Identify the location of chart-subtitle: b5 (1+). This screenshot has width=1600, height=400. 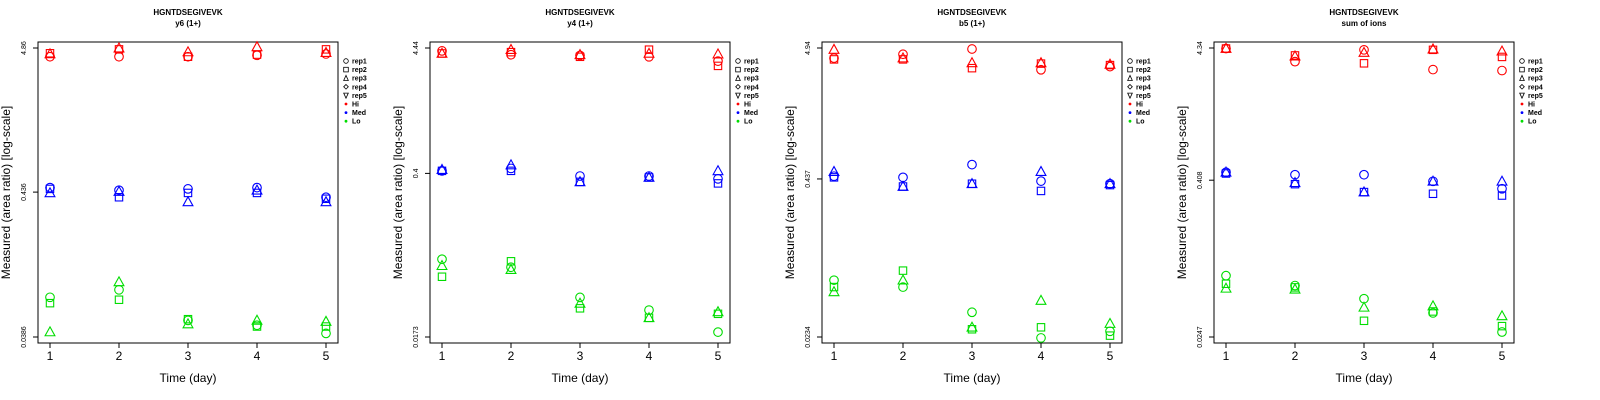
(972, 23).